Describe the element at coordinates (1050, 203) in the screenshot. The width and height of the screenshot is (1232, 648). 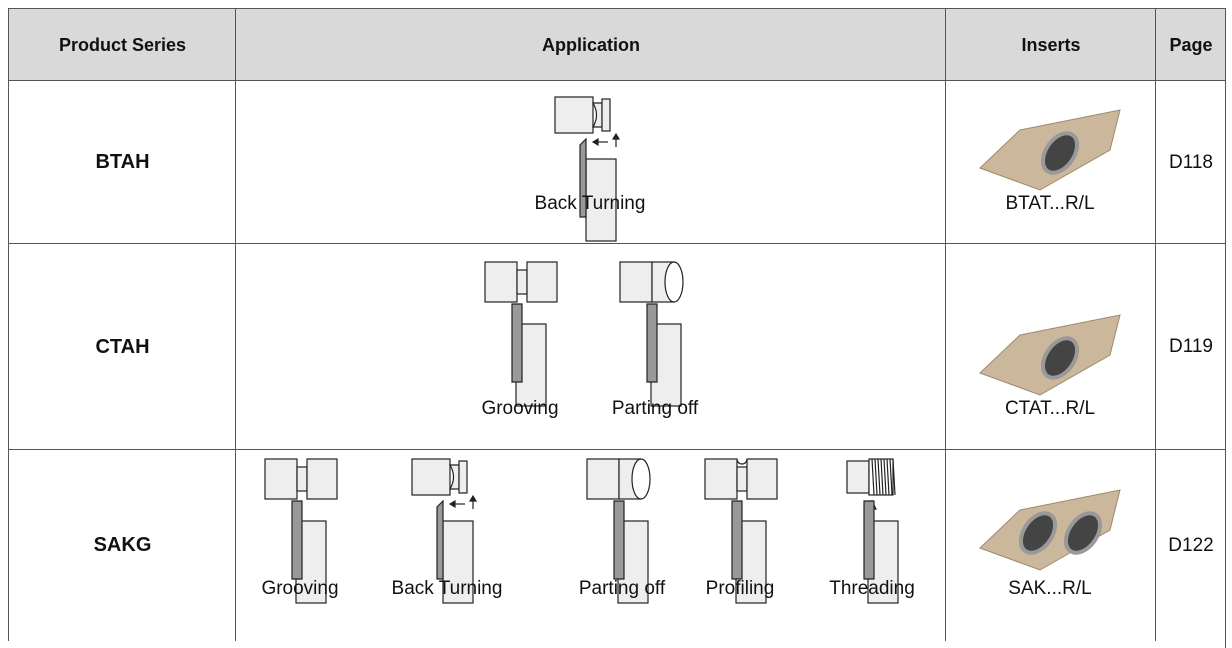
I see `insert-label: BTAT...R/L` at that location.